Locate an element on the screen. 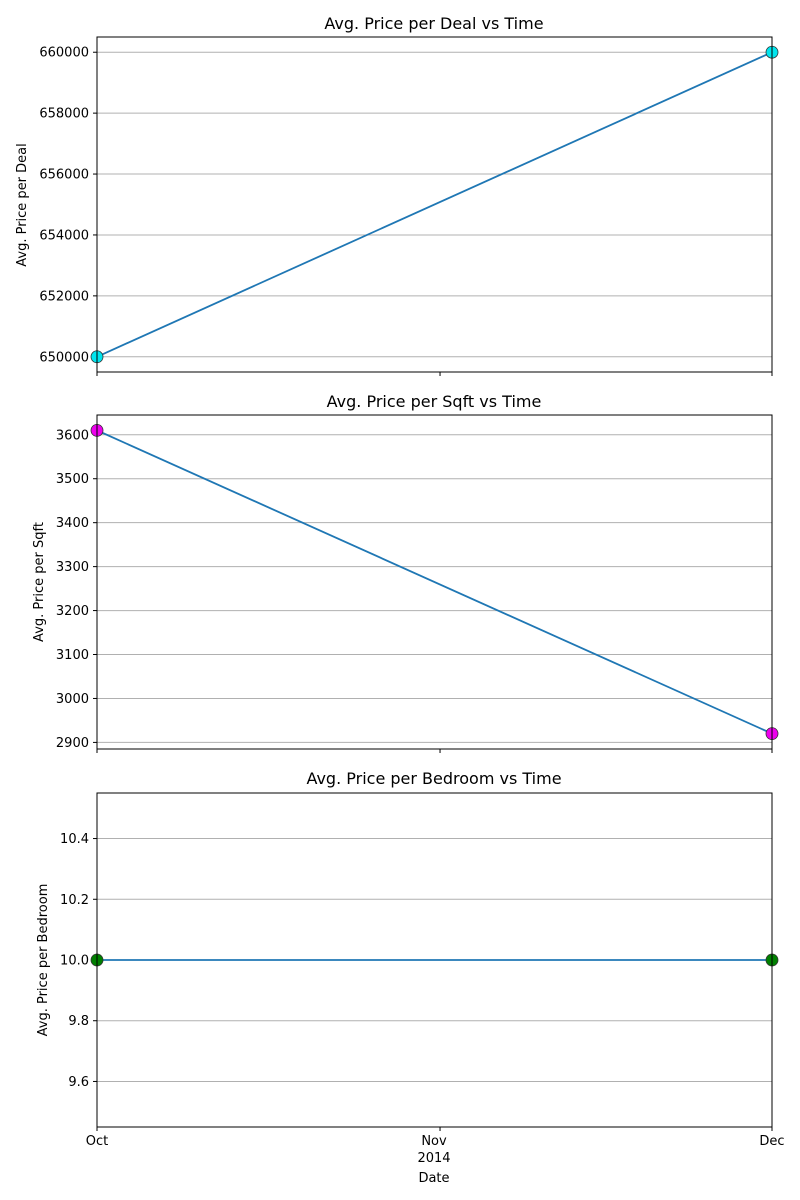 This screenshot has width=800, height=1200. y-tick-label: 3300 is located at coordinates (72, 567).